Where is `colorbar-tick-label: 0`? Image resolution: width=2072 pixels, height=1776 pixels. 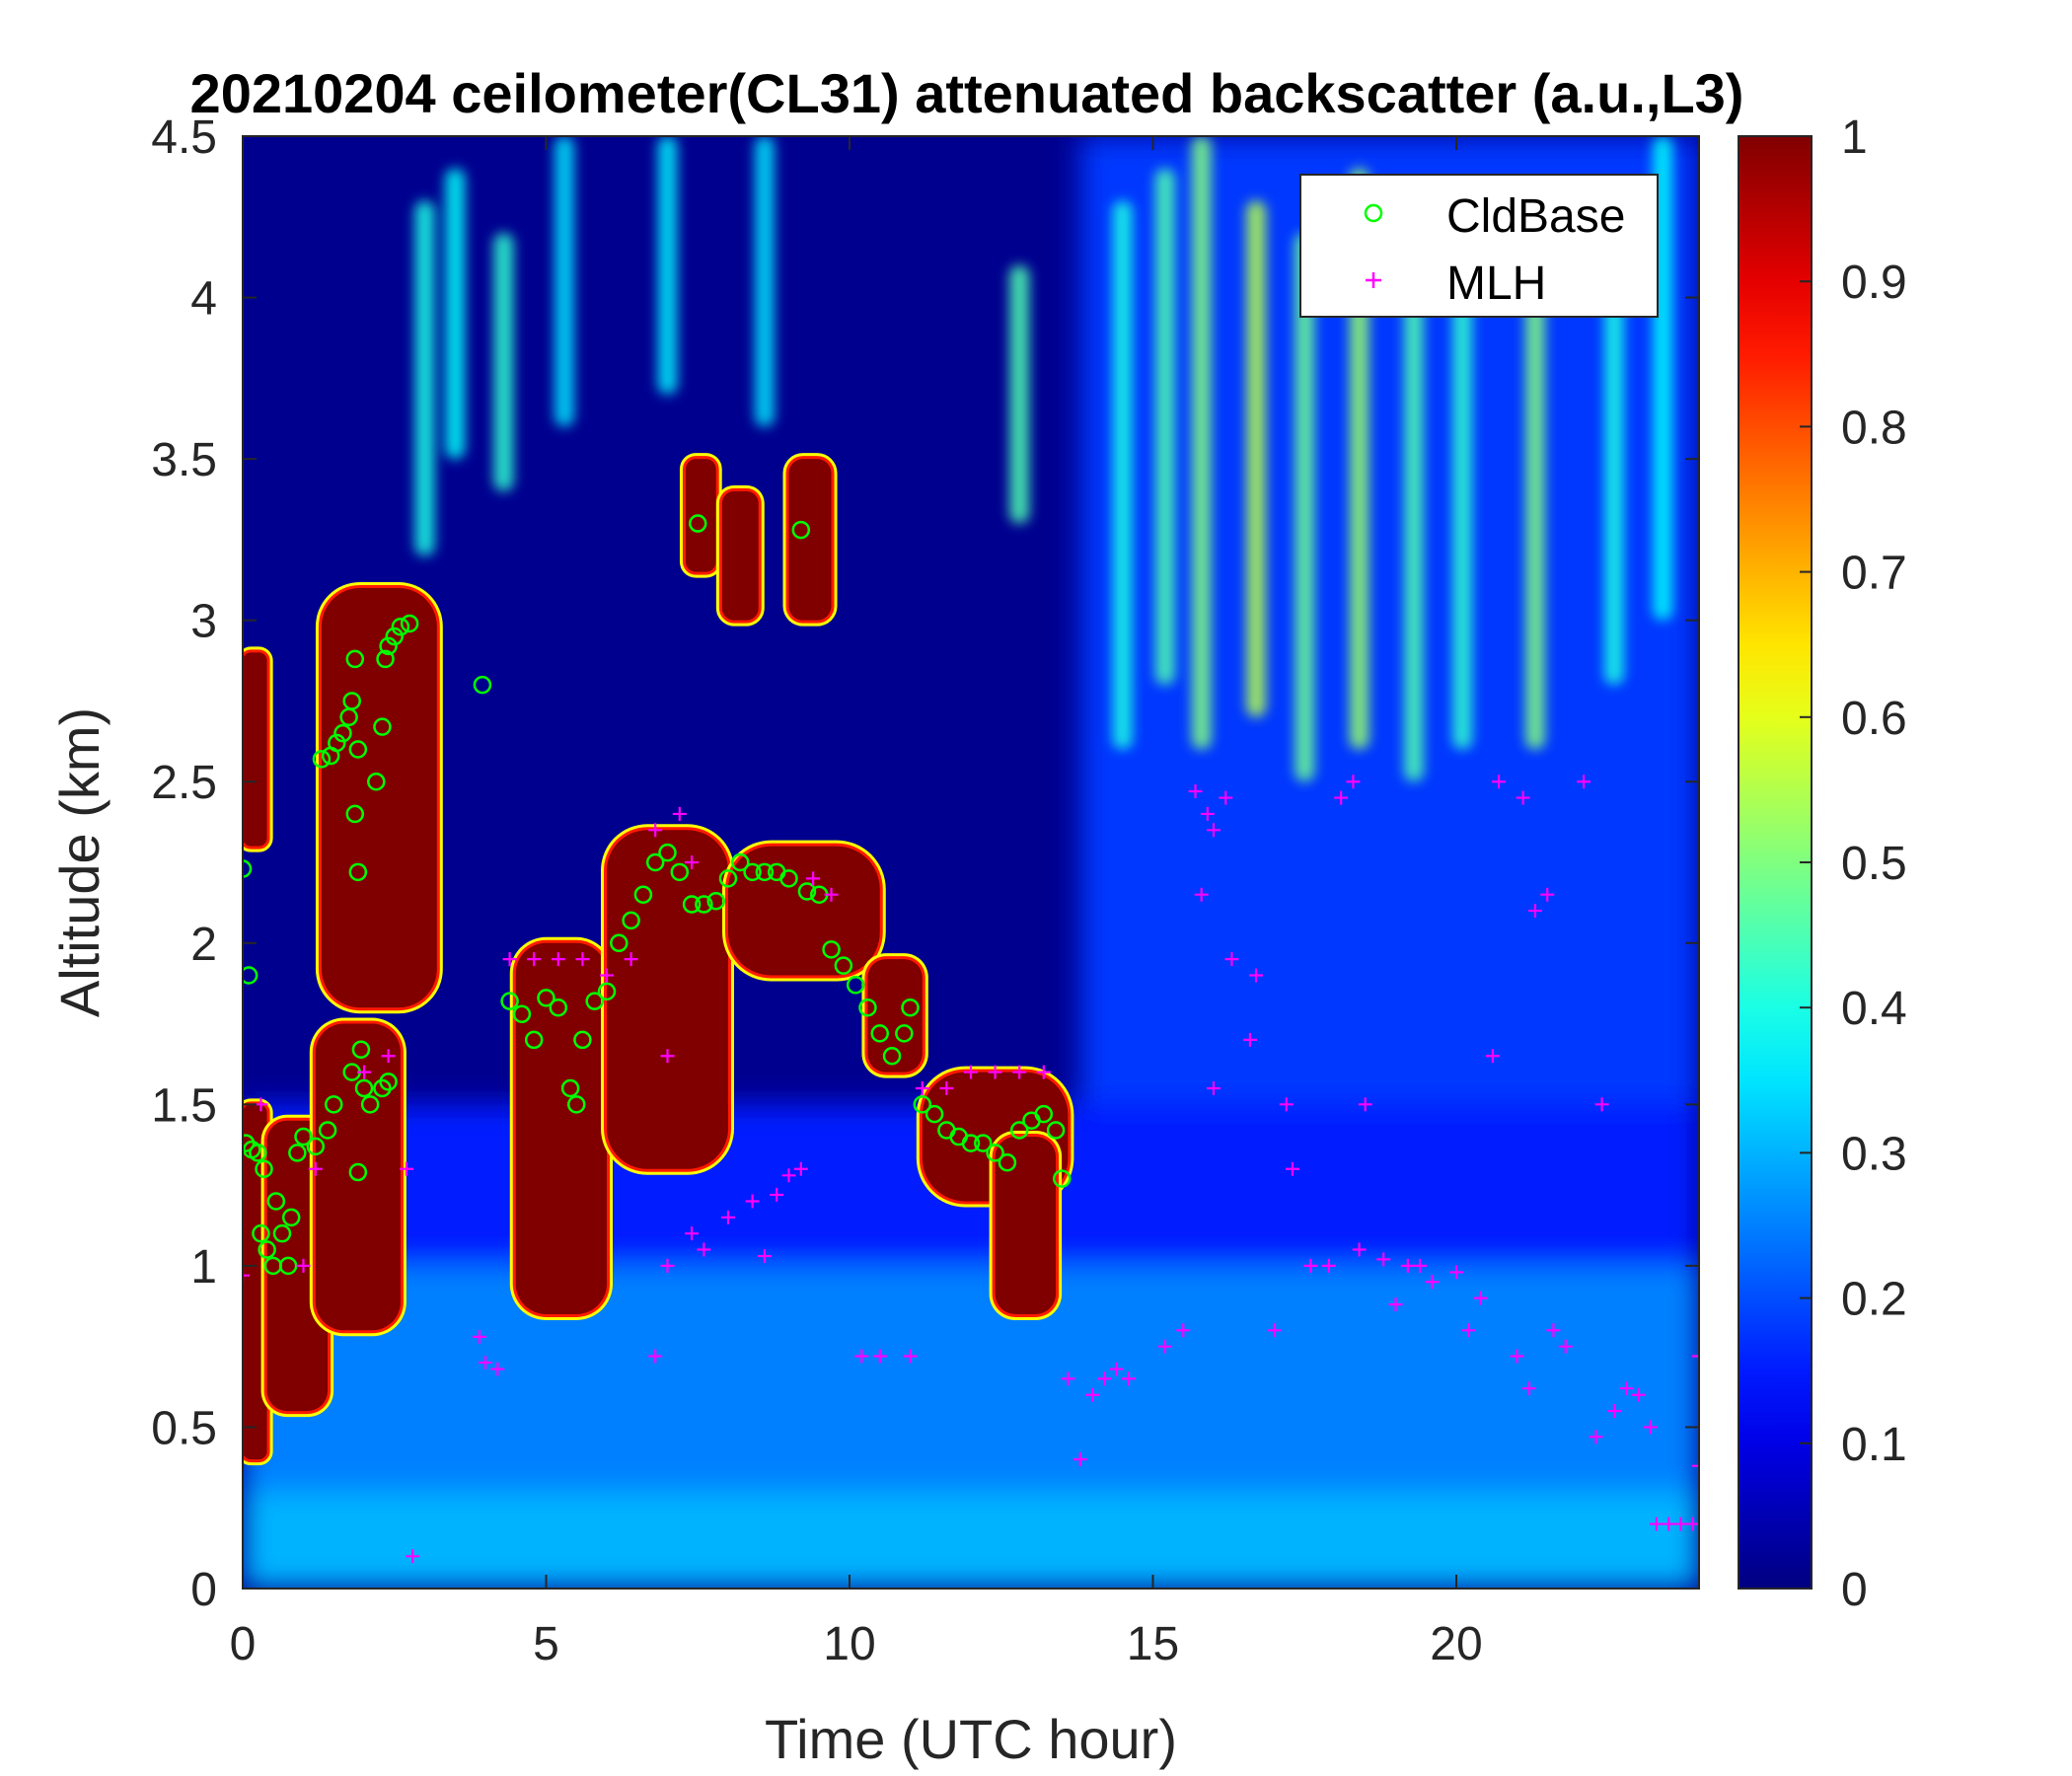 colorbar-tick-label: 0 is located at coordinates (1855, 1590).